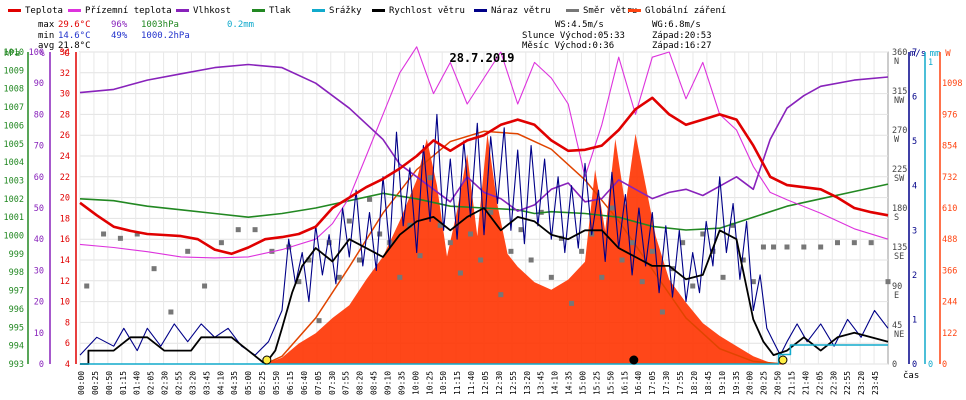  What do you see at coordinates (192, 383) in the screenshot?
I see `x-tick-label: 03:20` at bounding box center [192, 383].